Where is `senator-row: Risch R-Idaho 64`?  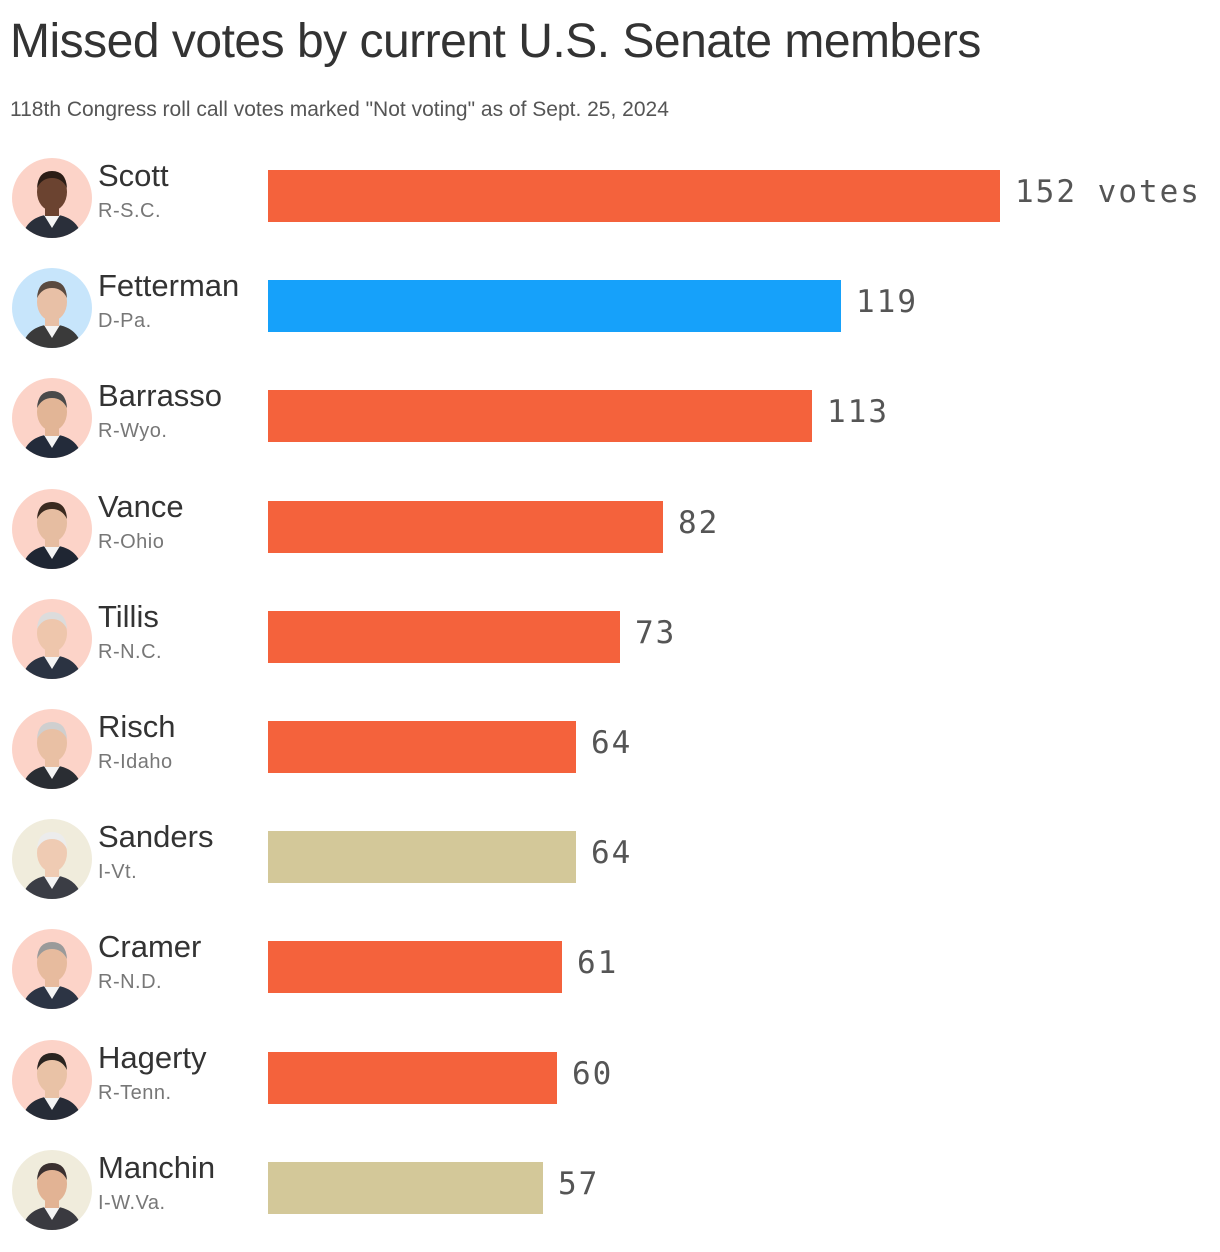 senator-row: Risch R-Idaho 64 is located at coordinates (610, 756).